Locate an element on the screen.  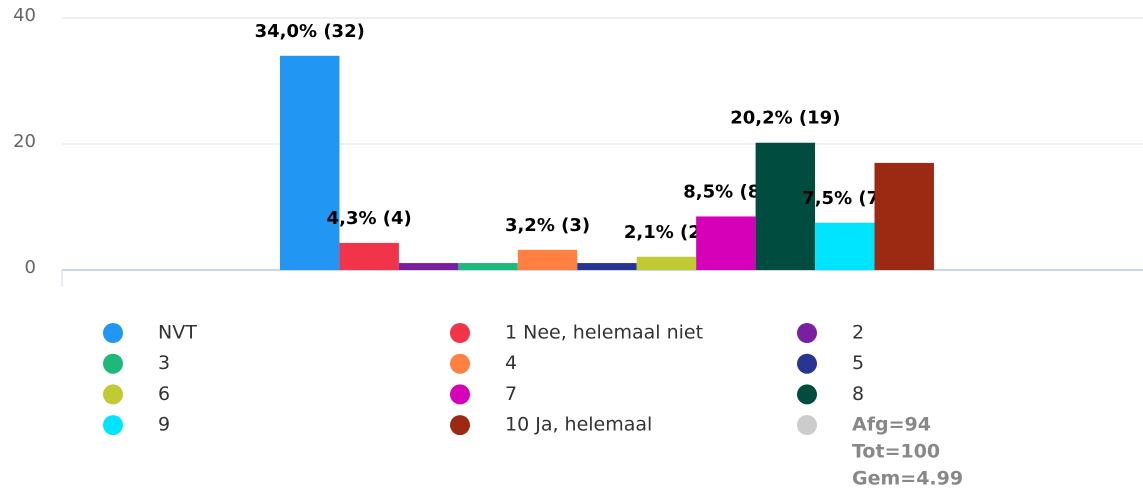
value-label: 2,1% (2) is located at coordinates (666, 232).